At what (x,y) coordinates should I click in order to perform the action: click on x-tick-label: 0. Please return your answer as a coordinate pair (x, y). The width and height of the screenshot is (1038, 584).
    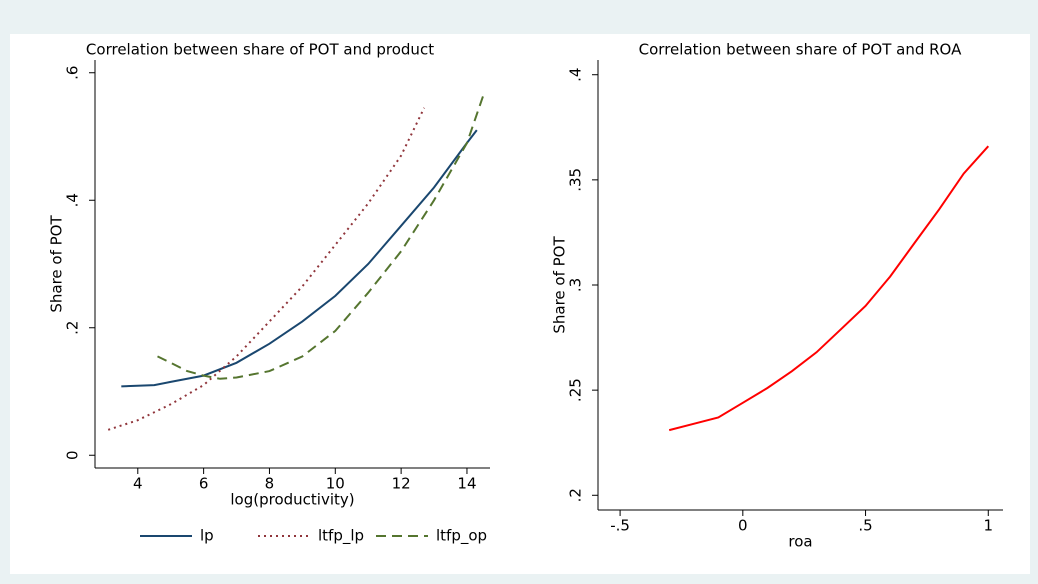
    Looking at the image, I should click on (743, 526).